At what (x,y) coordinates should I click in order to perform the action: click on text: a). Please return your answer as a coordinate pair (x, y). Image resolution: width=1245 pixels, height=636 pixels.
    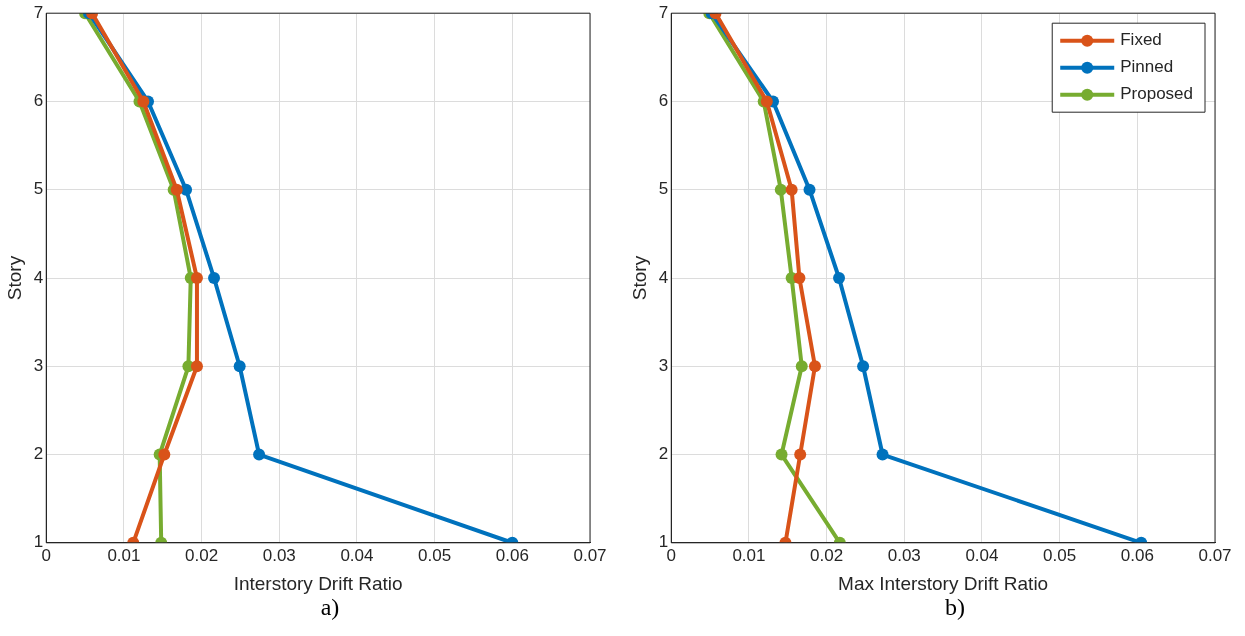
    Looking at the image, I should click on (329, 607).